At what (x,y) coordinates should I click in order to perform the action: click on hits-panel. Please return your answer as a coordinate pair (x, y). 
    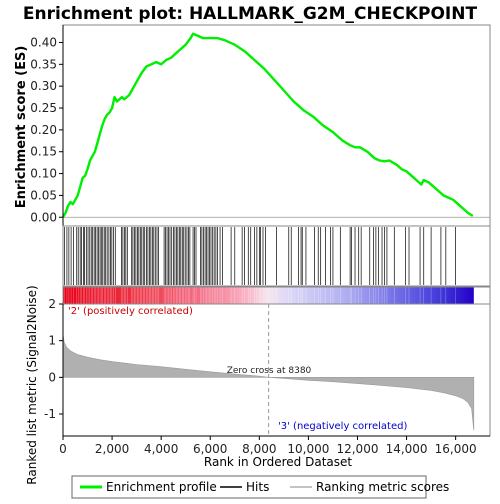
    Looking at the image, I should click on (276, 256).